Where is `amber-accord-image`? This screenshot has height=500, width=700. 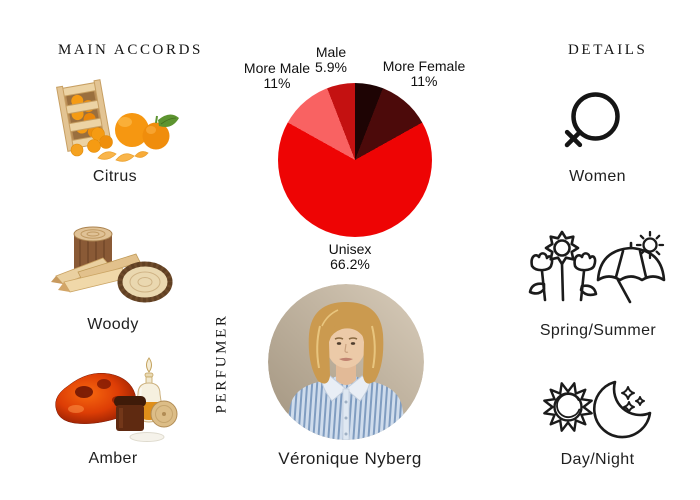 amber-accord-image is located at coordinates (116, 399).